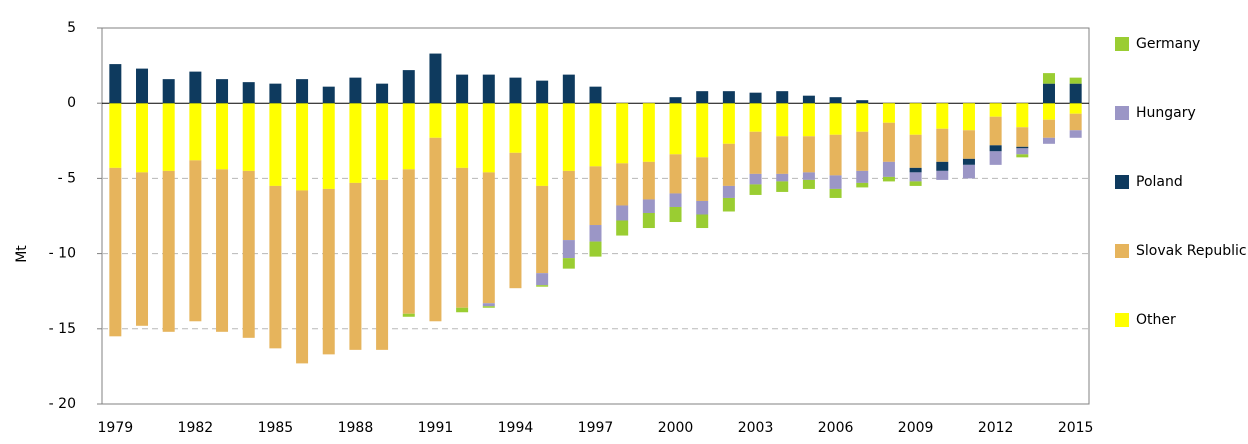  What do you see at coordinates (676, 428) in the screenshot?
I see `x-tick-label: 2000` at bounding box center [676, 428].